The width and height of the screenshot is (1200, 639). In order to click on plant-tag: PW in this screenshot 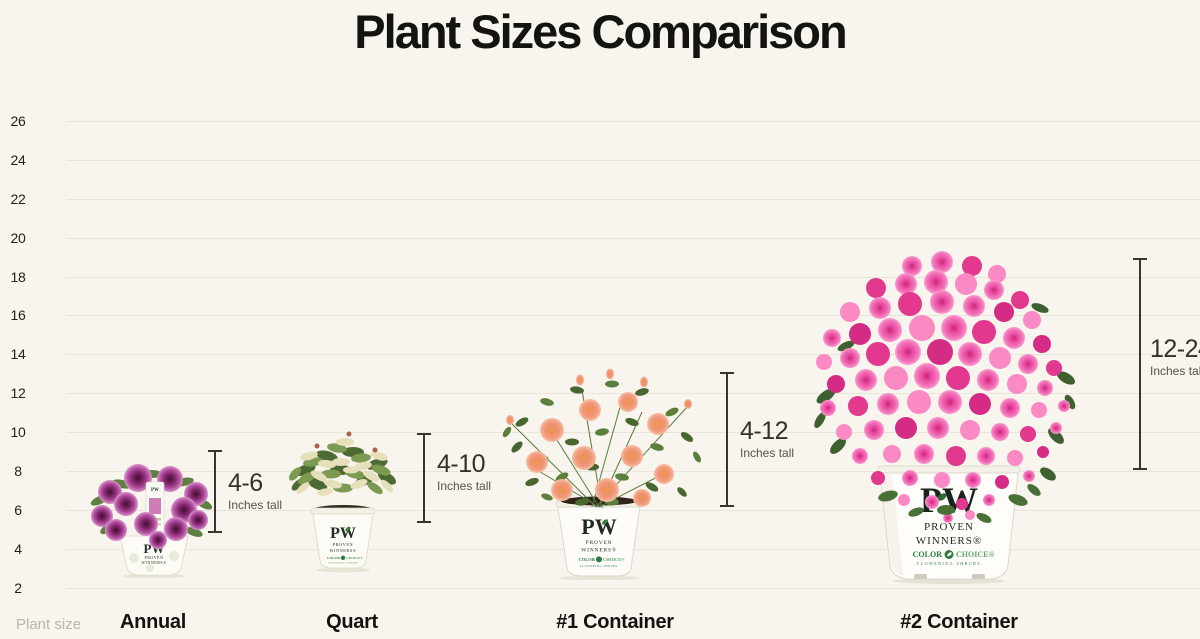, I will do `click(155, 509)`.